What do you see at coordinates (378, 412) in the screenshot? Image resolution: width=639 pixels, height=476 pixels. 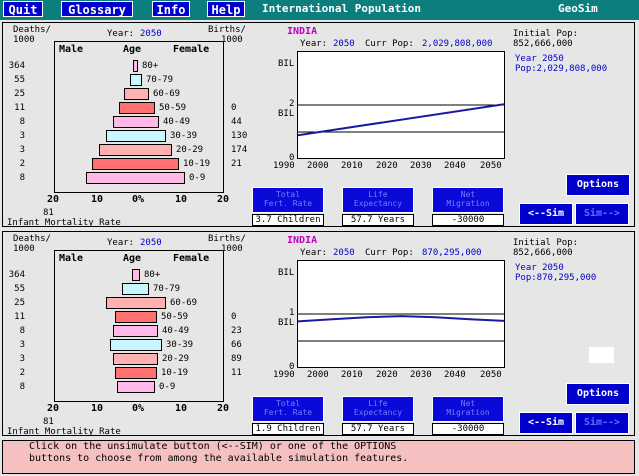 I see `button-line-2: Expectancy` at bounding box center [378, 412].